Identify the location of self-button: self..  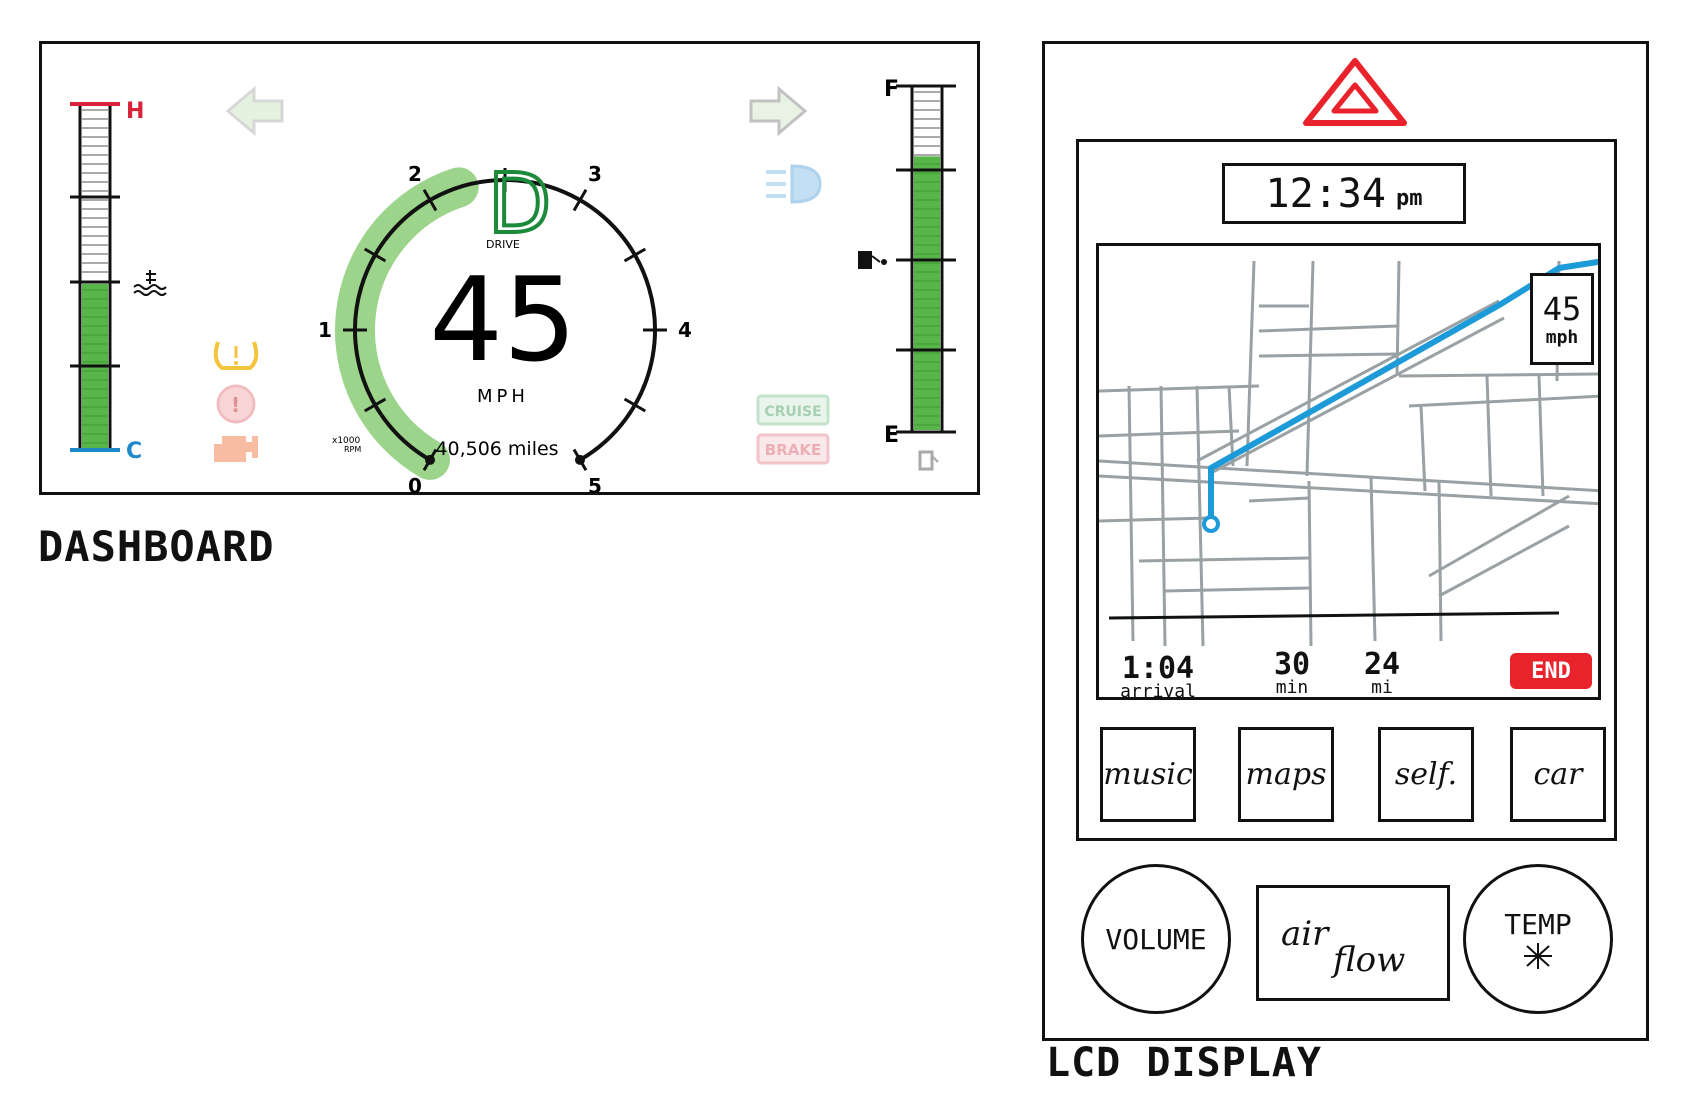
(1426, 774).